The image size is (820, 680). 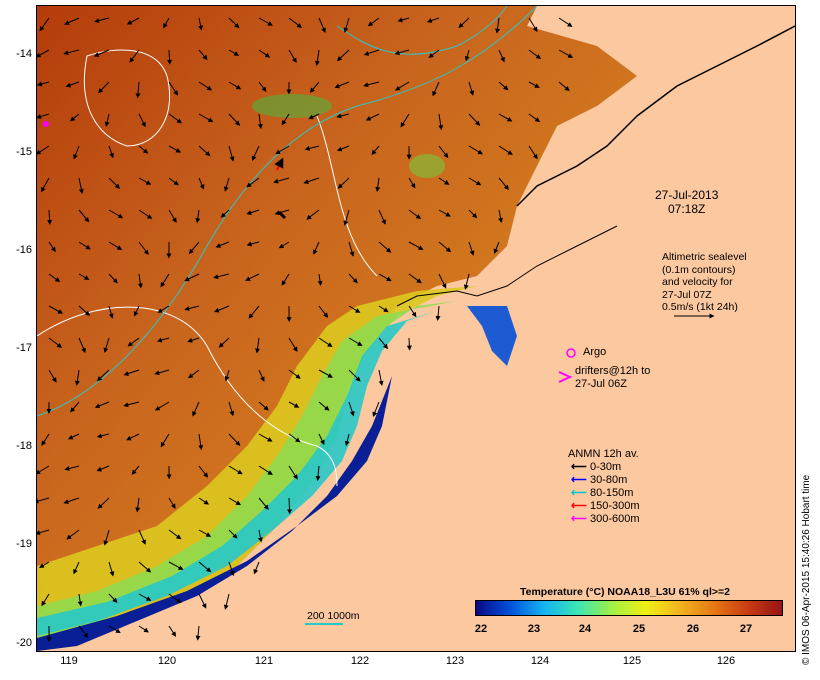 I want to click on y-tick-label: -20, so click(x=24, y=643).